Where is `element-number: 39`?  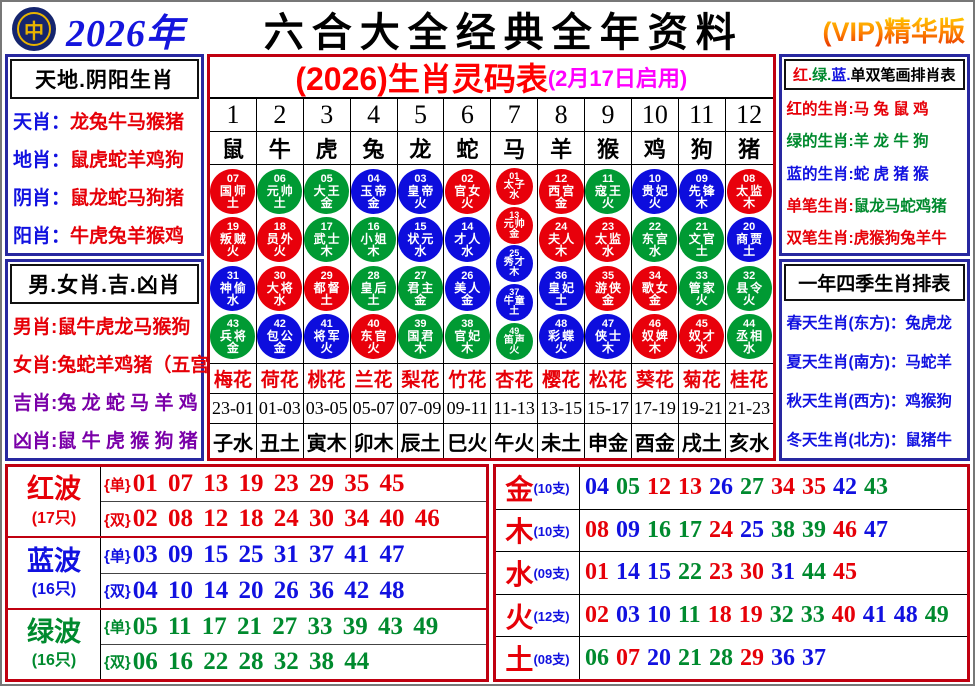 element-number: 39 is located at coordinates (814, 529).